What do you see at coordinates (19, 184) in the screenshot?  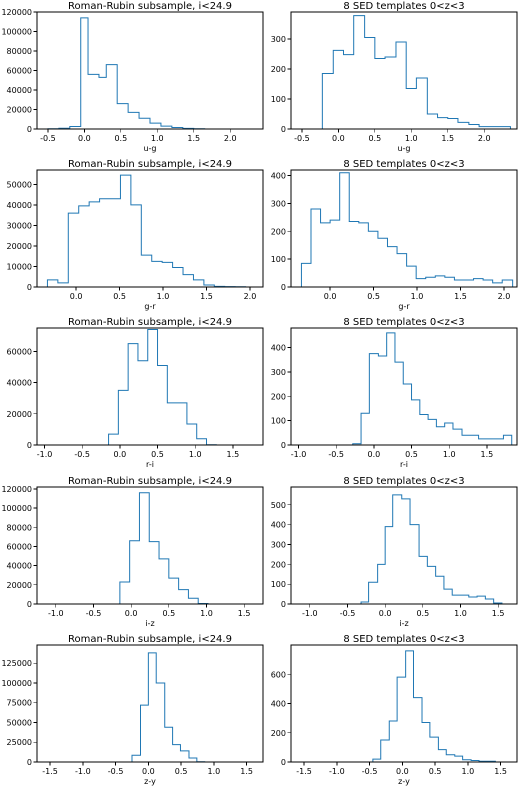 I see `y-tick-label: 50000` at bounding box center [19, 184].